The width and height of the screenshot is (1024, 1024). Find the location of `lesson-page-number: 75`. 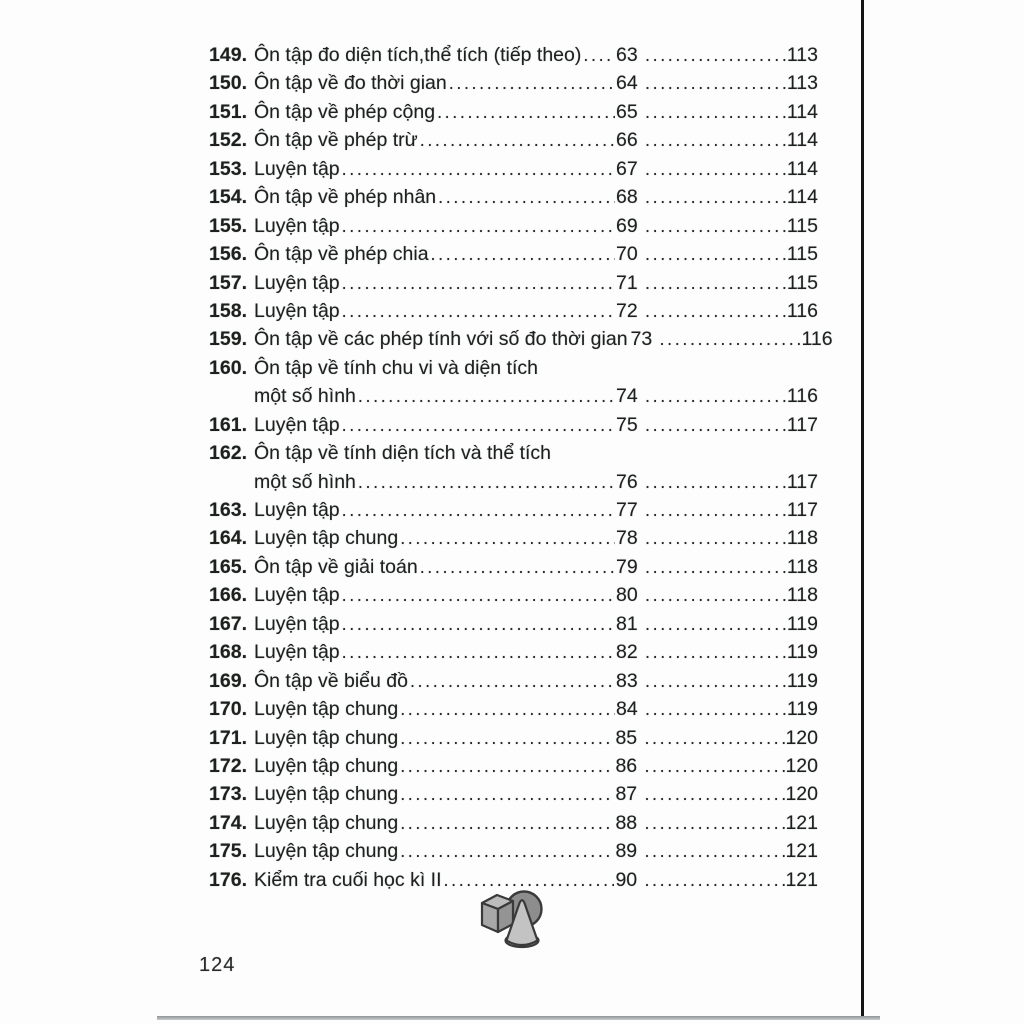

lesson-page-number: 75 is located at coordinates (627, 424).